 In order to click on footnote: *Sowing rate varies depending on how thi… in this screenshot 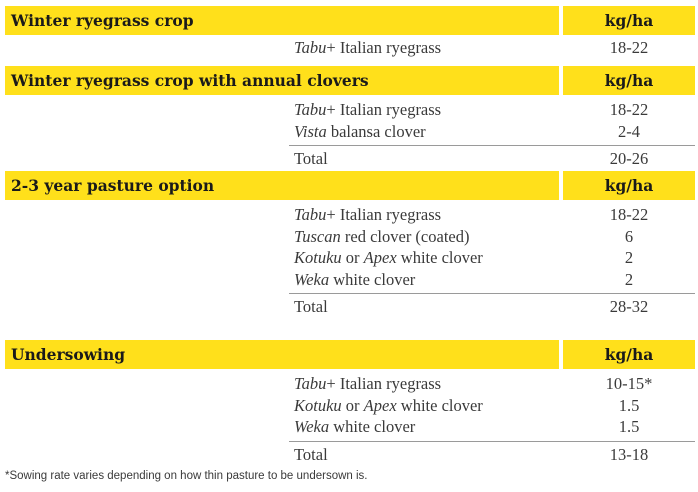, I will do `click(186, 476)`.